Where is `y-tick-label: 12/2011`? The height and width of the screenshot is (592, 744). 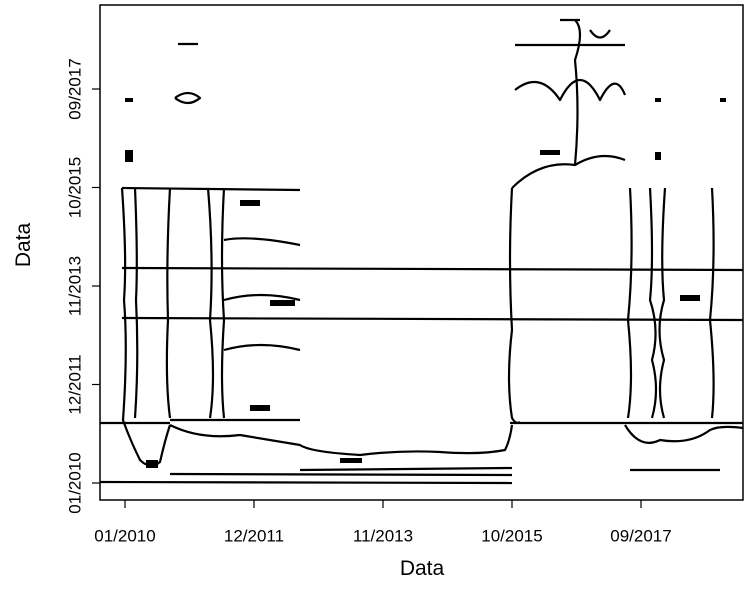 y-tick-label: 12/2011 is located at coordinates (74, 384).